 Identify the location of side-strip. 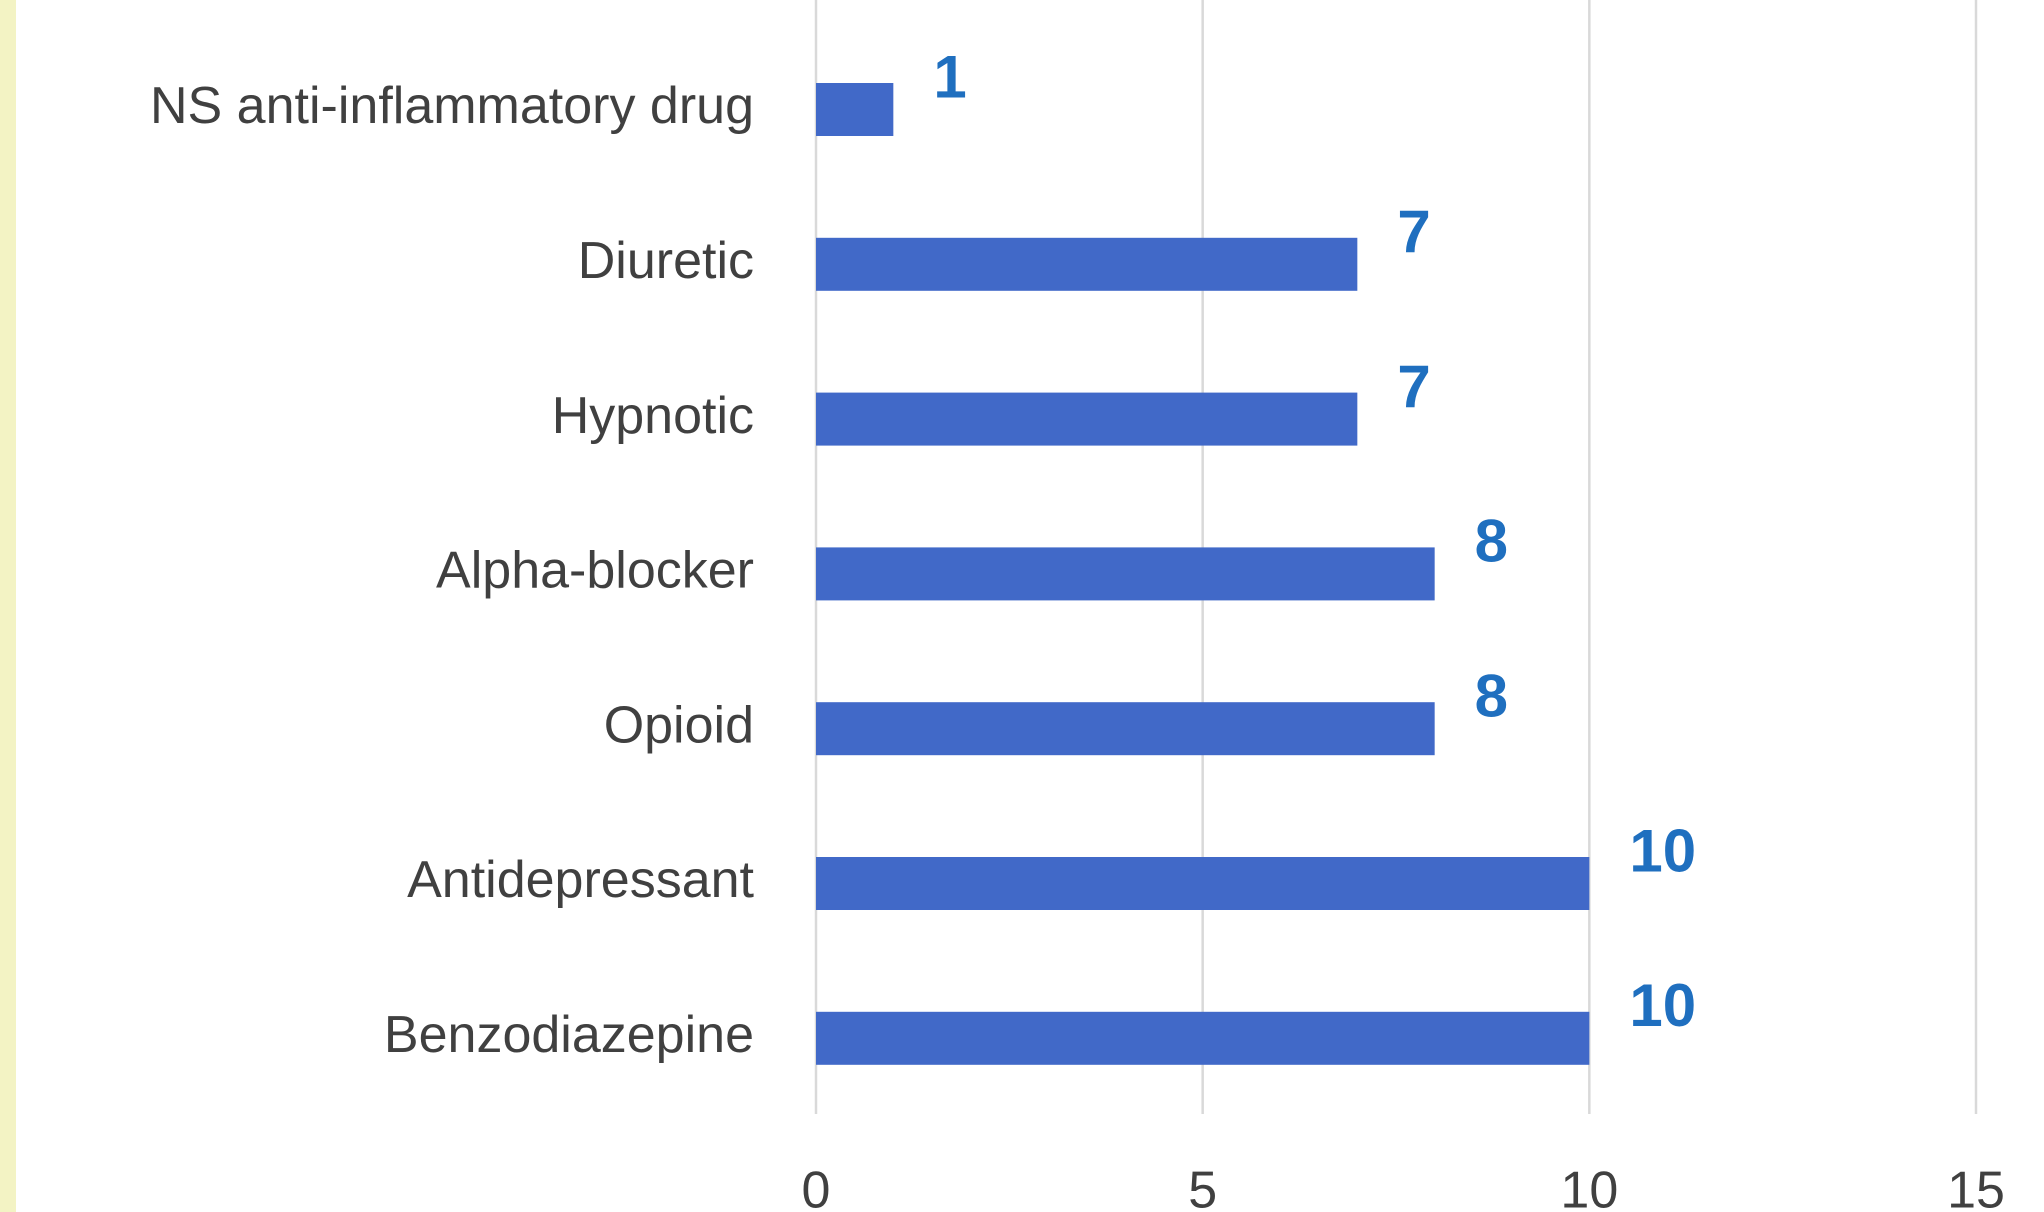
(8, 606).